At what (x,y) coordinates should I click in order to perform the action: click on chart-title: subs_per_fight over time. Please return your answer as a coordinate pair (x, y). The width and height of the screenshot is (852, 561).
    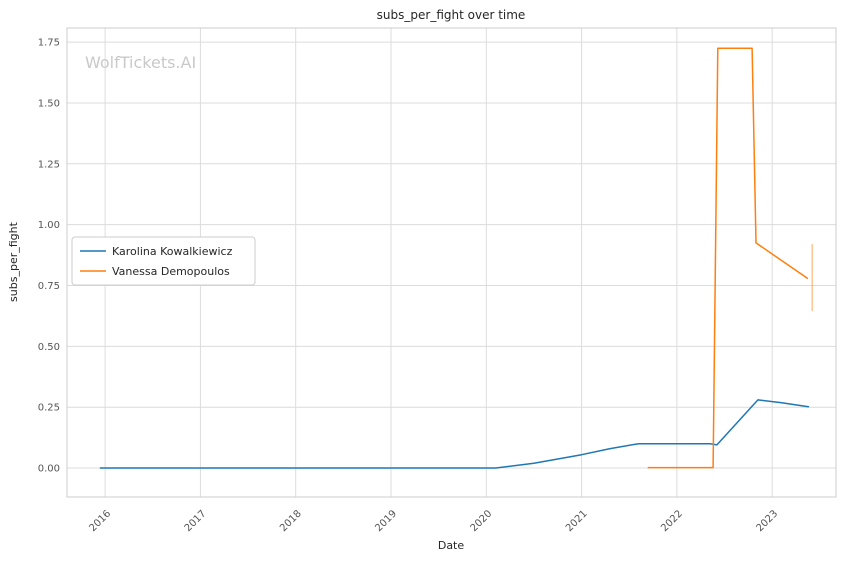
    Looking at the image, I should click on (451, 15).